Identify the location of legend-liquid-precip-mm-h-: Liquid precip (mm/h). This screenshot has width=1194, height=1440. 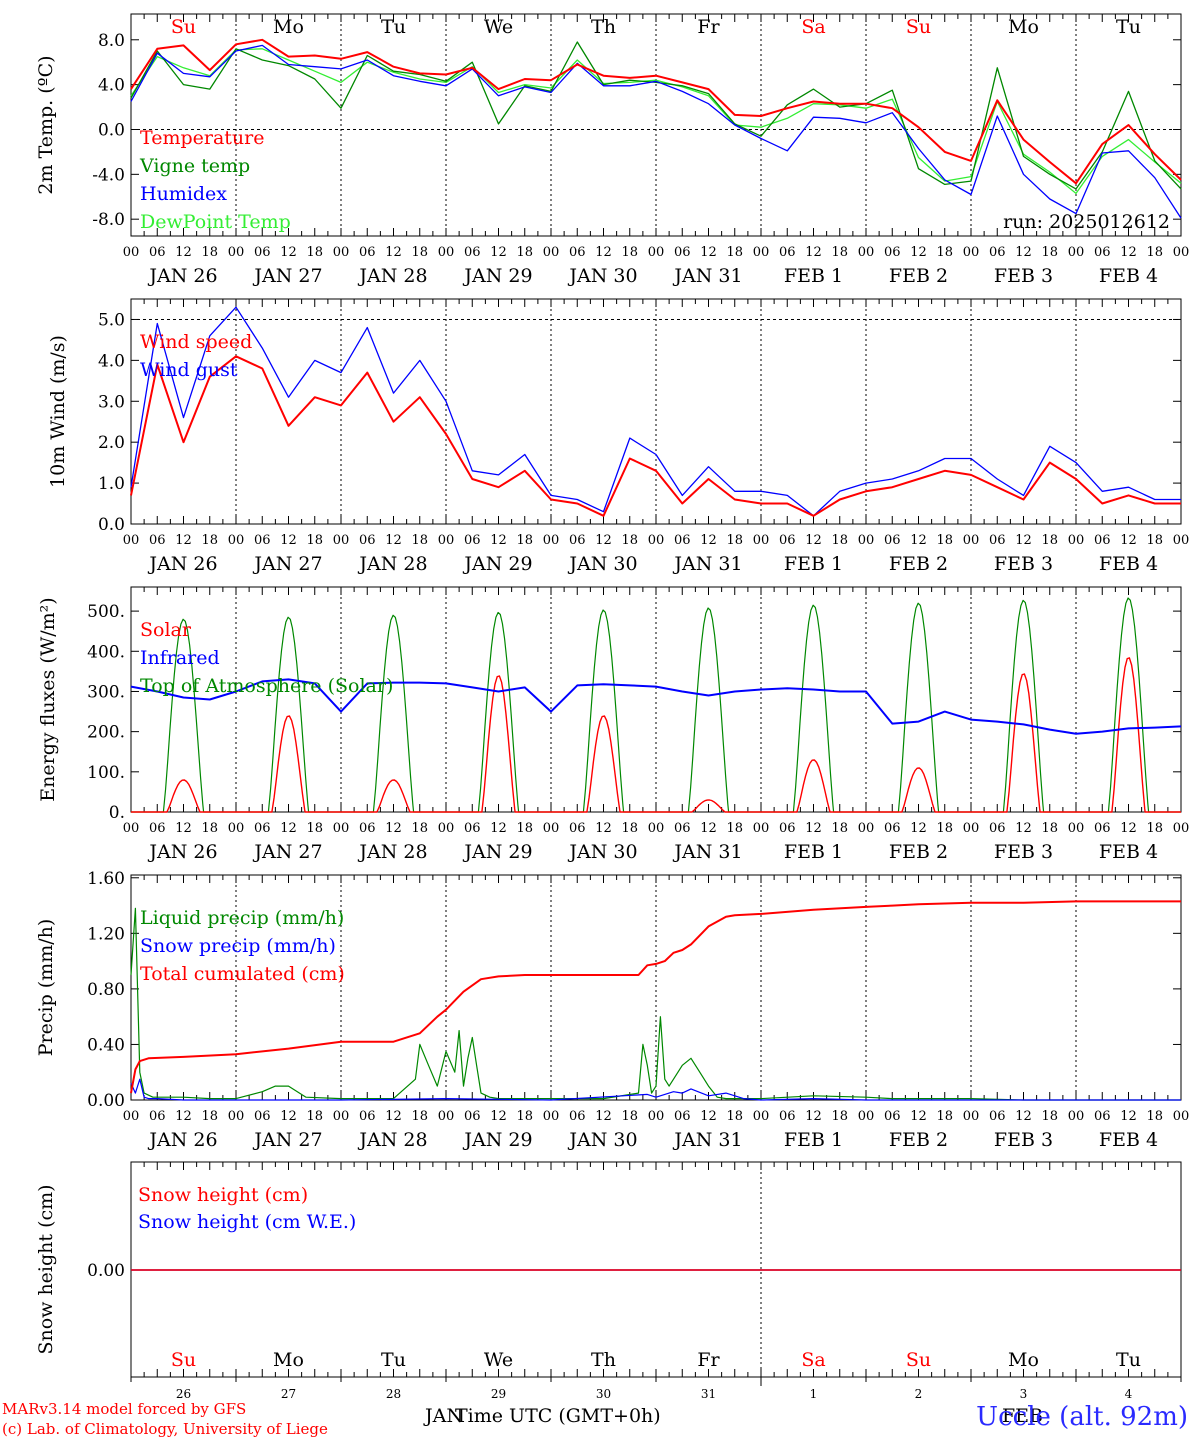
(242, 918).